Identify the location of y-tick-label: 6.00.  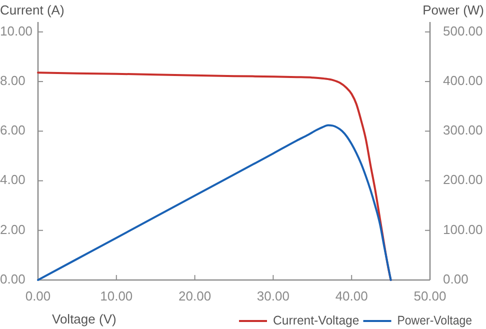
(13, 130).